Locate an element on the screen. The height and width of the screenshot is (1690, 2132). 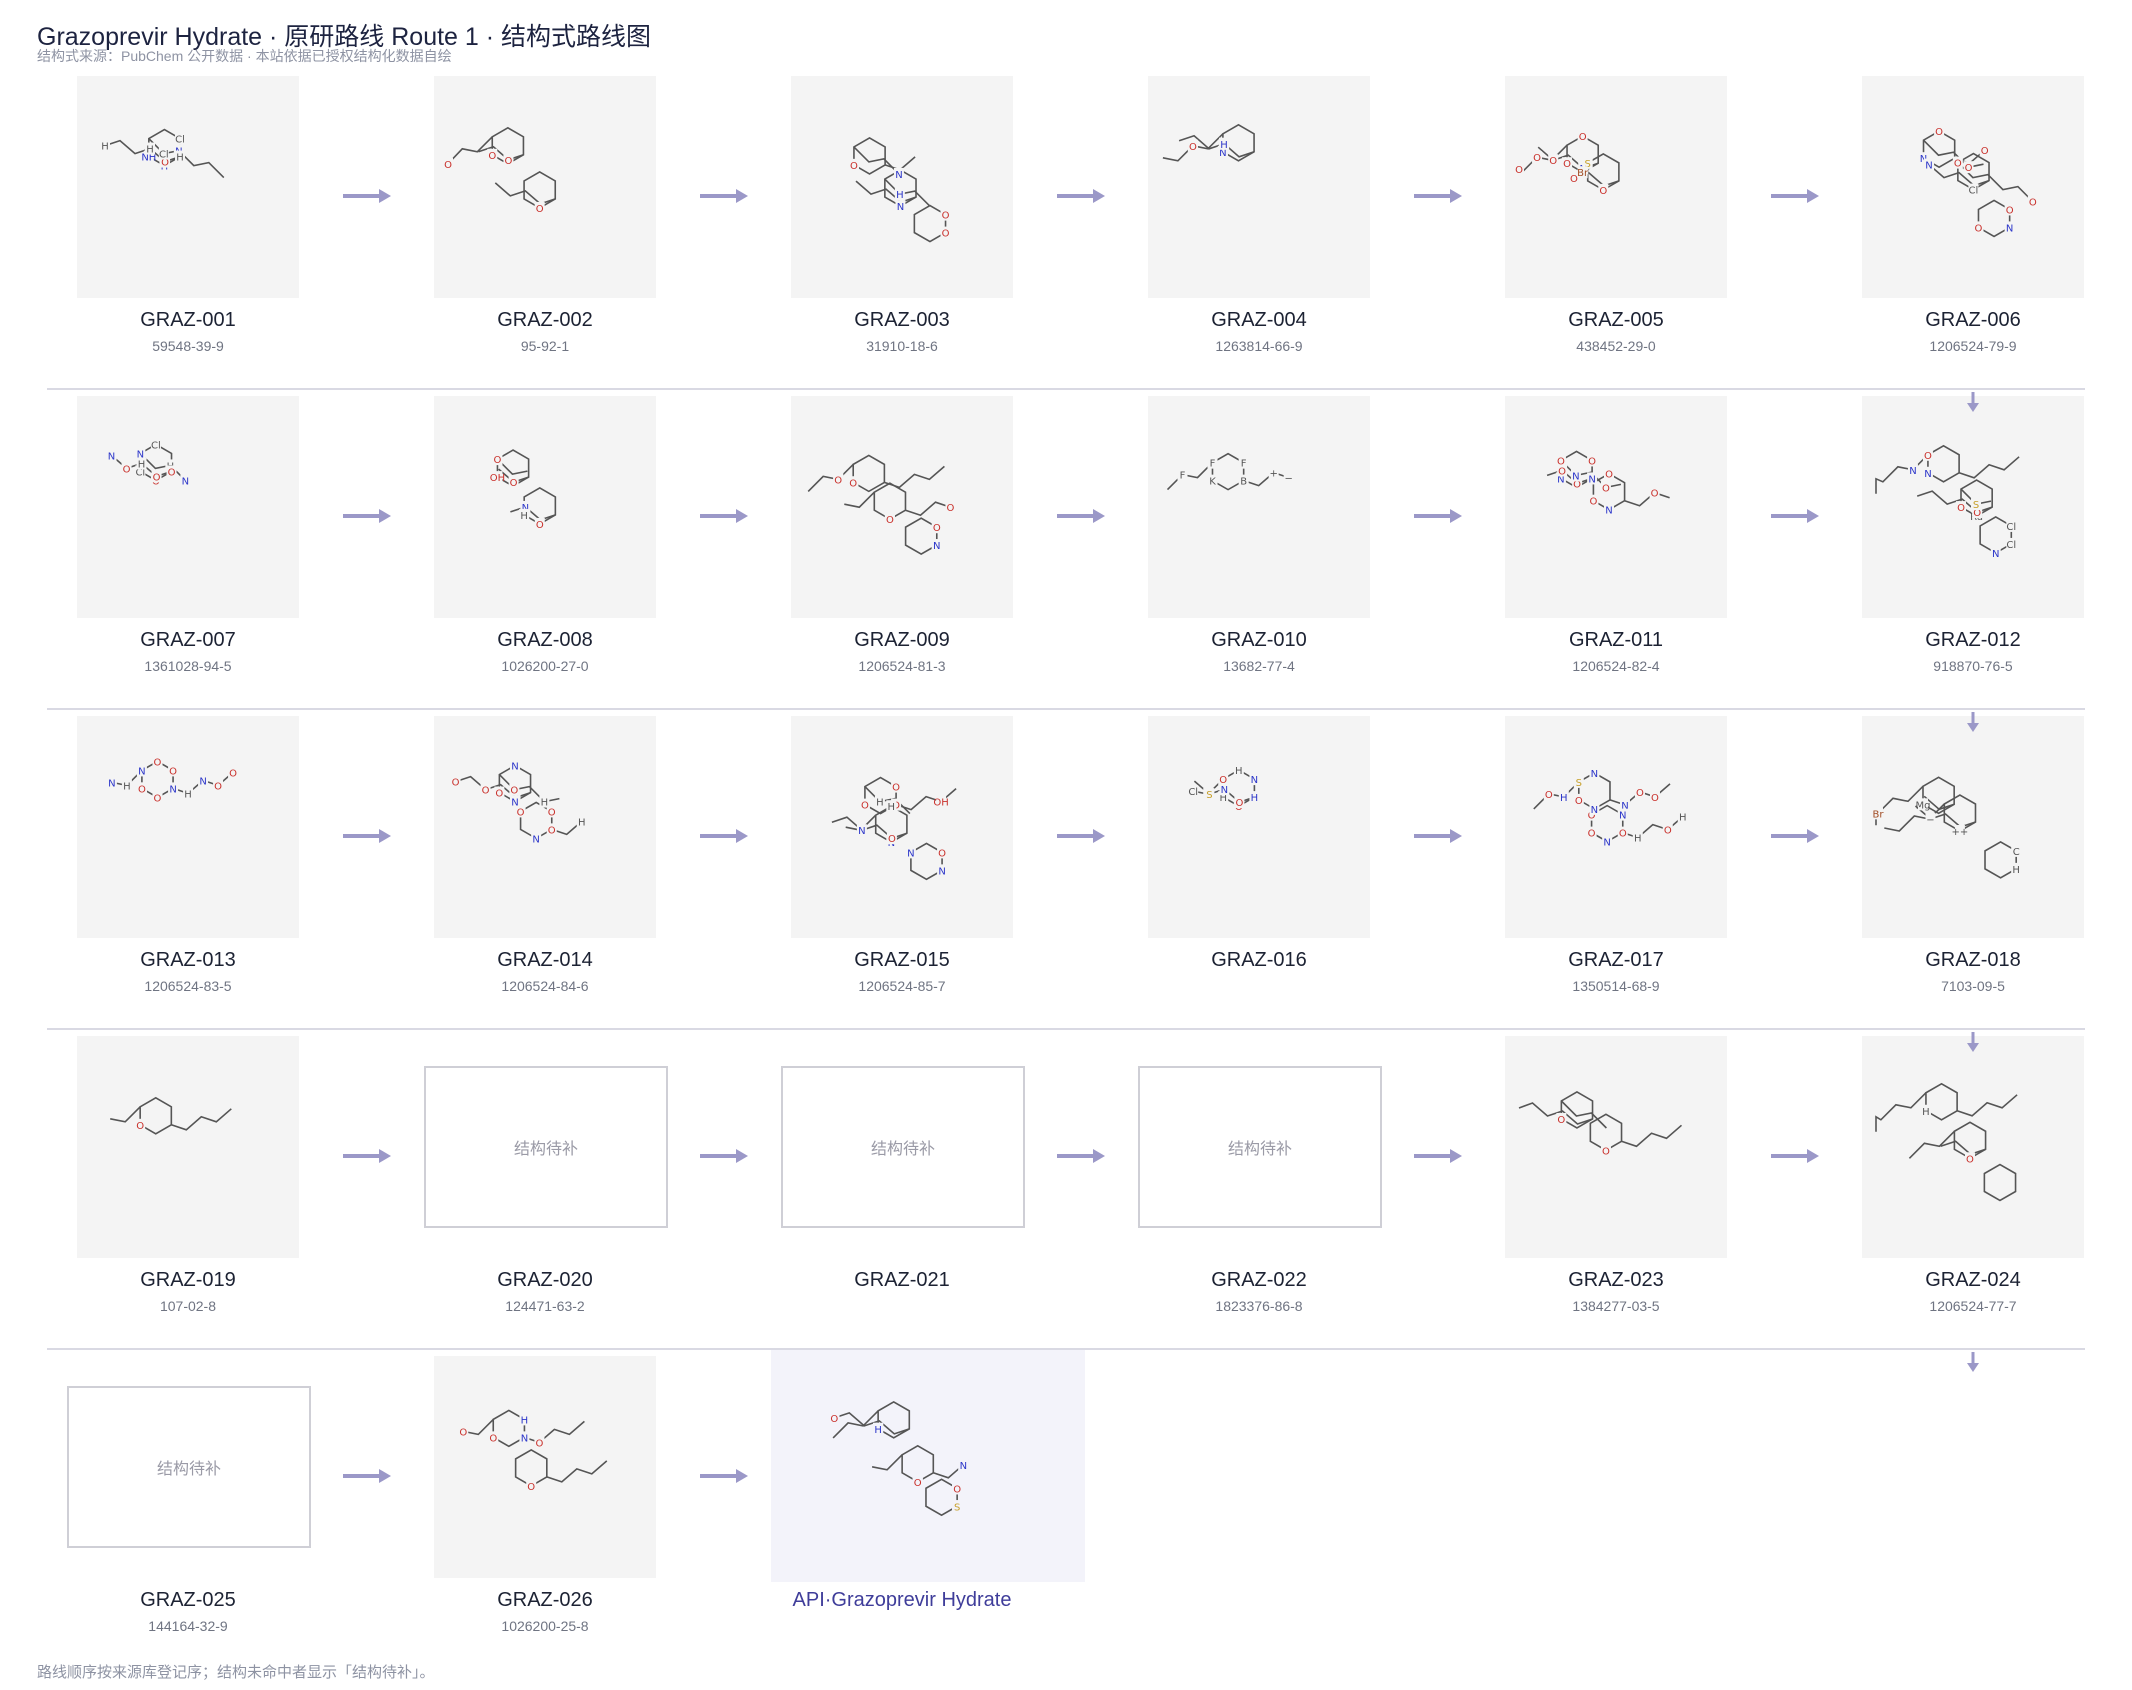
compound-id: GRAZ-005 is located at coordinates (1616, 320).